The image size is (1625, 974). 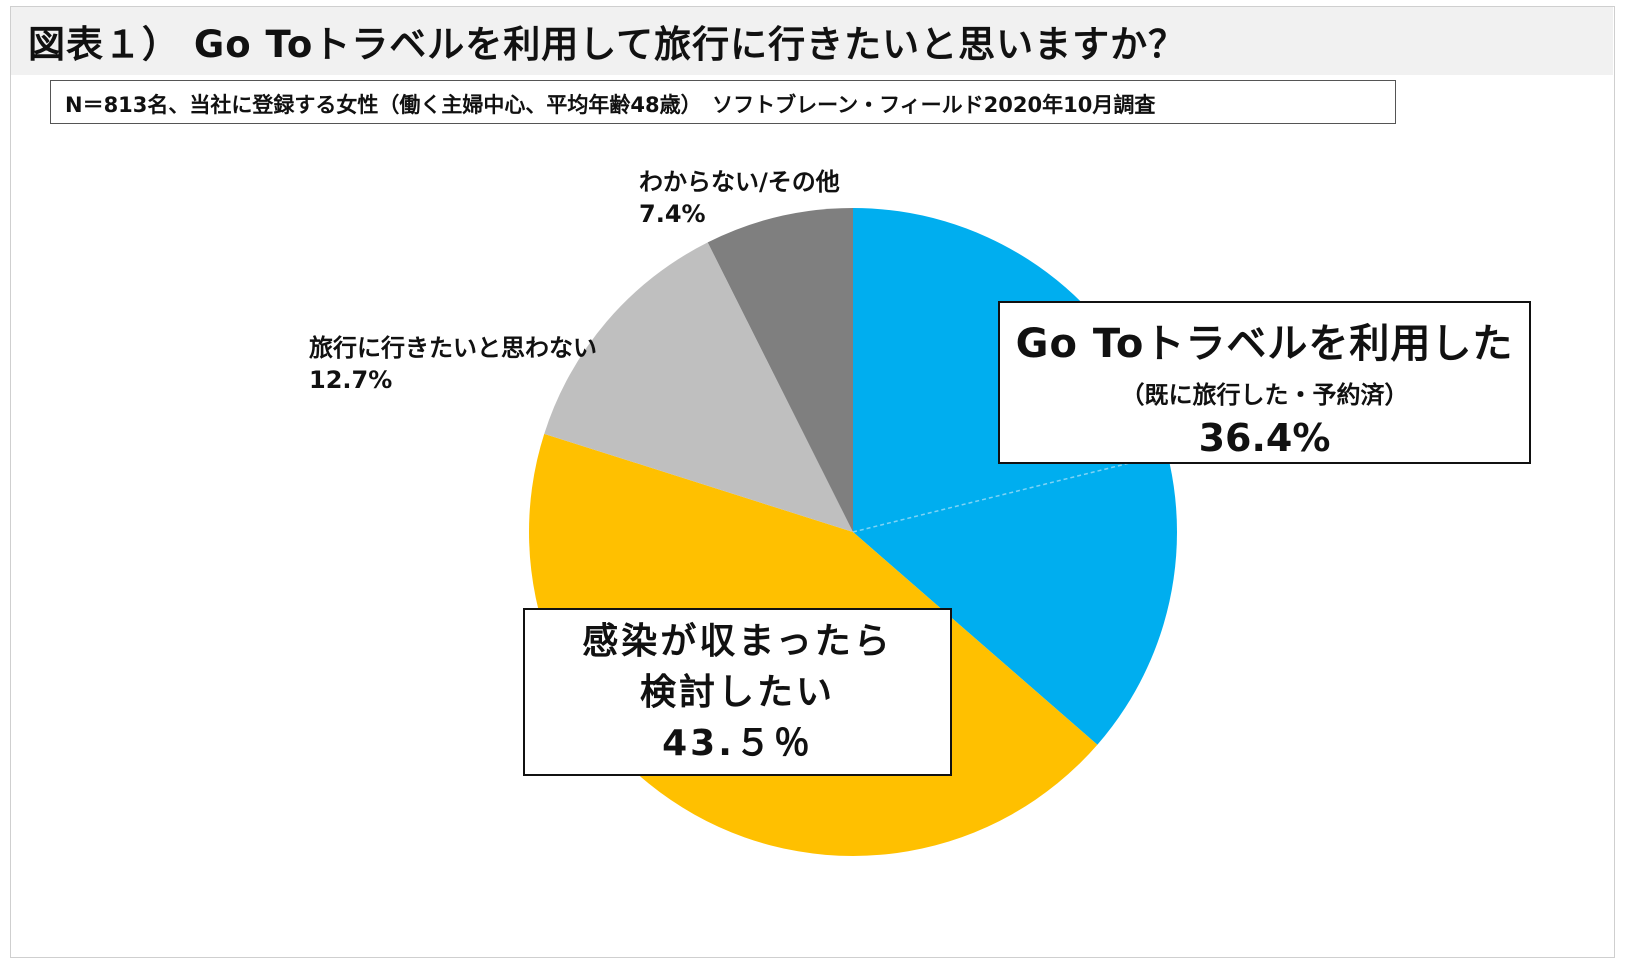 I want to click on pie-slice-divider, so click(x=1010, y=492).